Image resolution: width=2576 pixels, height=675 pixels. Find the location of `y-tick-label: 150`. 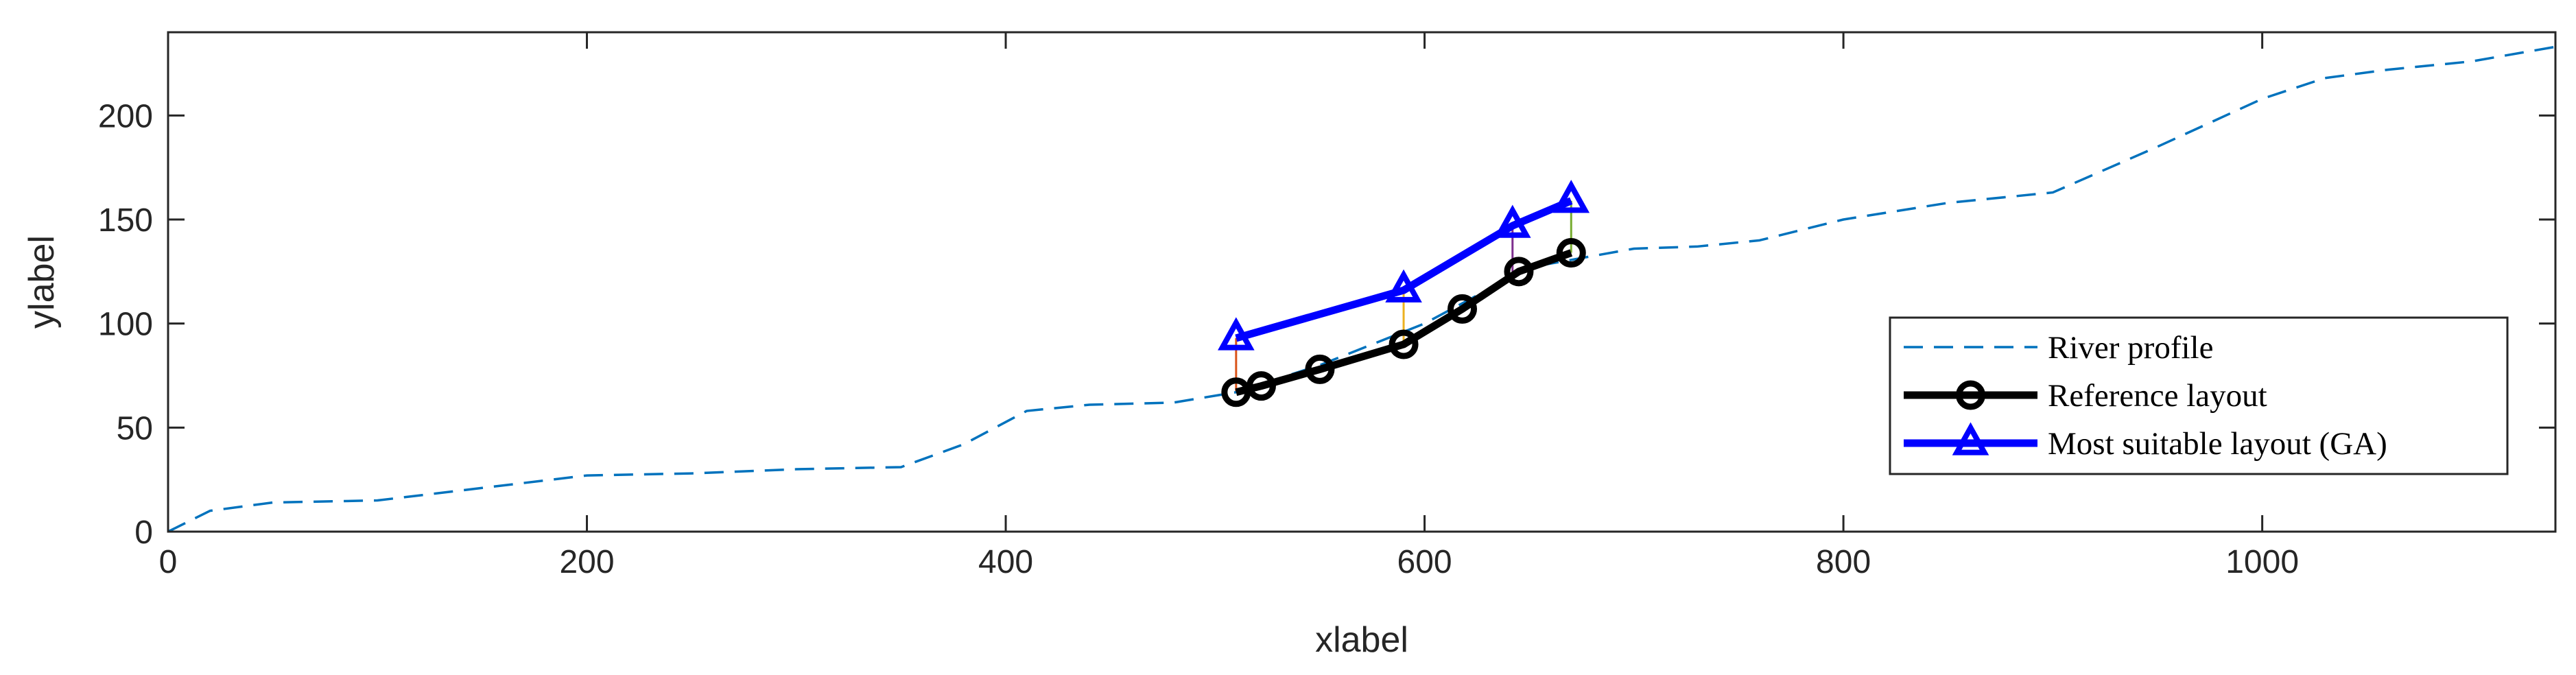

y-tick-label: 150 is located at coordinates (125, 221).